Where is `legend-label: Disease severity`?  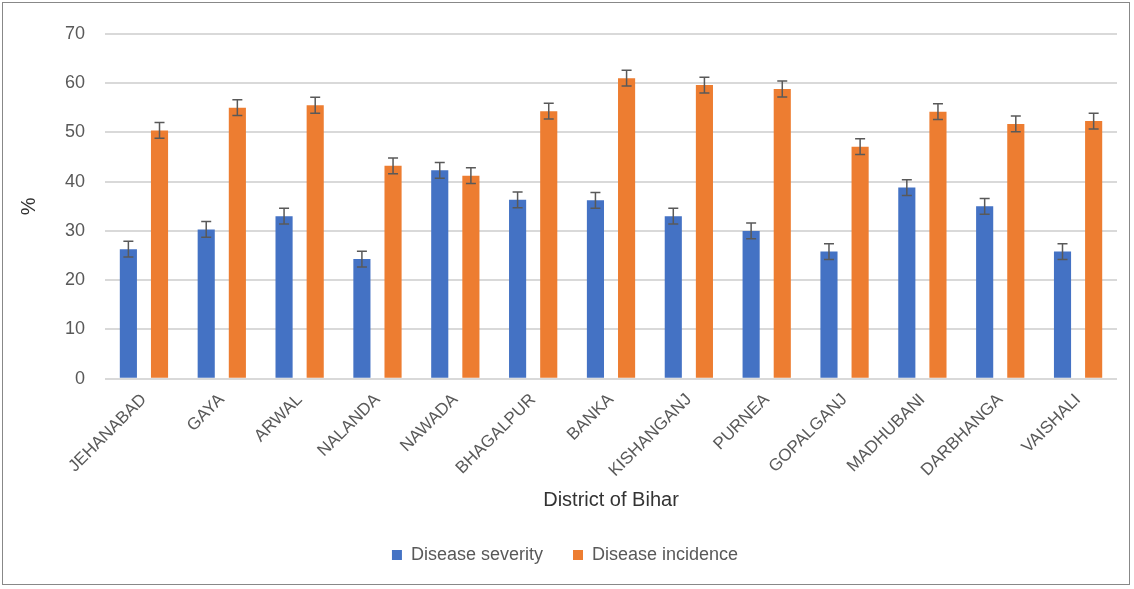
legend-label: Disease severity is located at coordinates (476, 553).